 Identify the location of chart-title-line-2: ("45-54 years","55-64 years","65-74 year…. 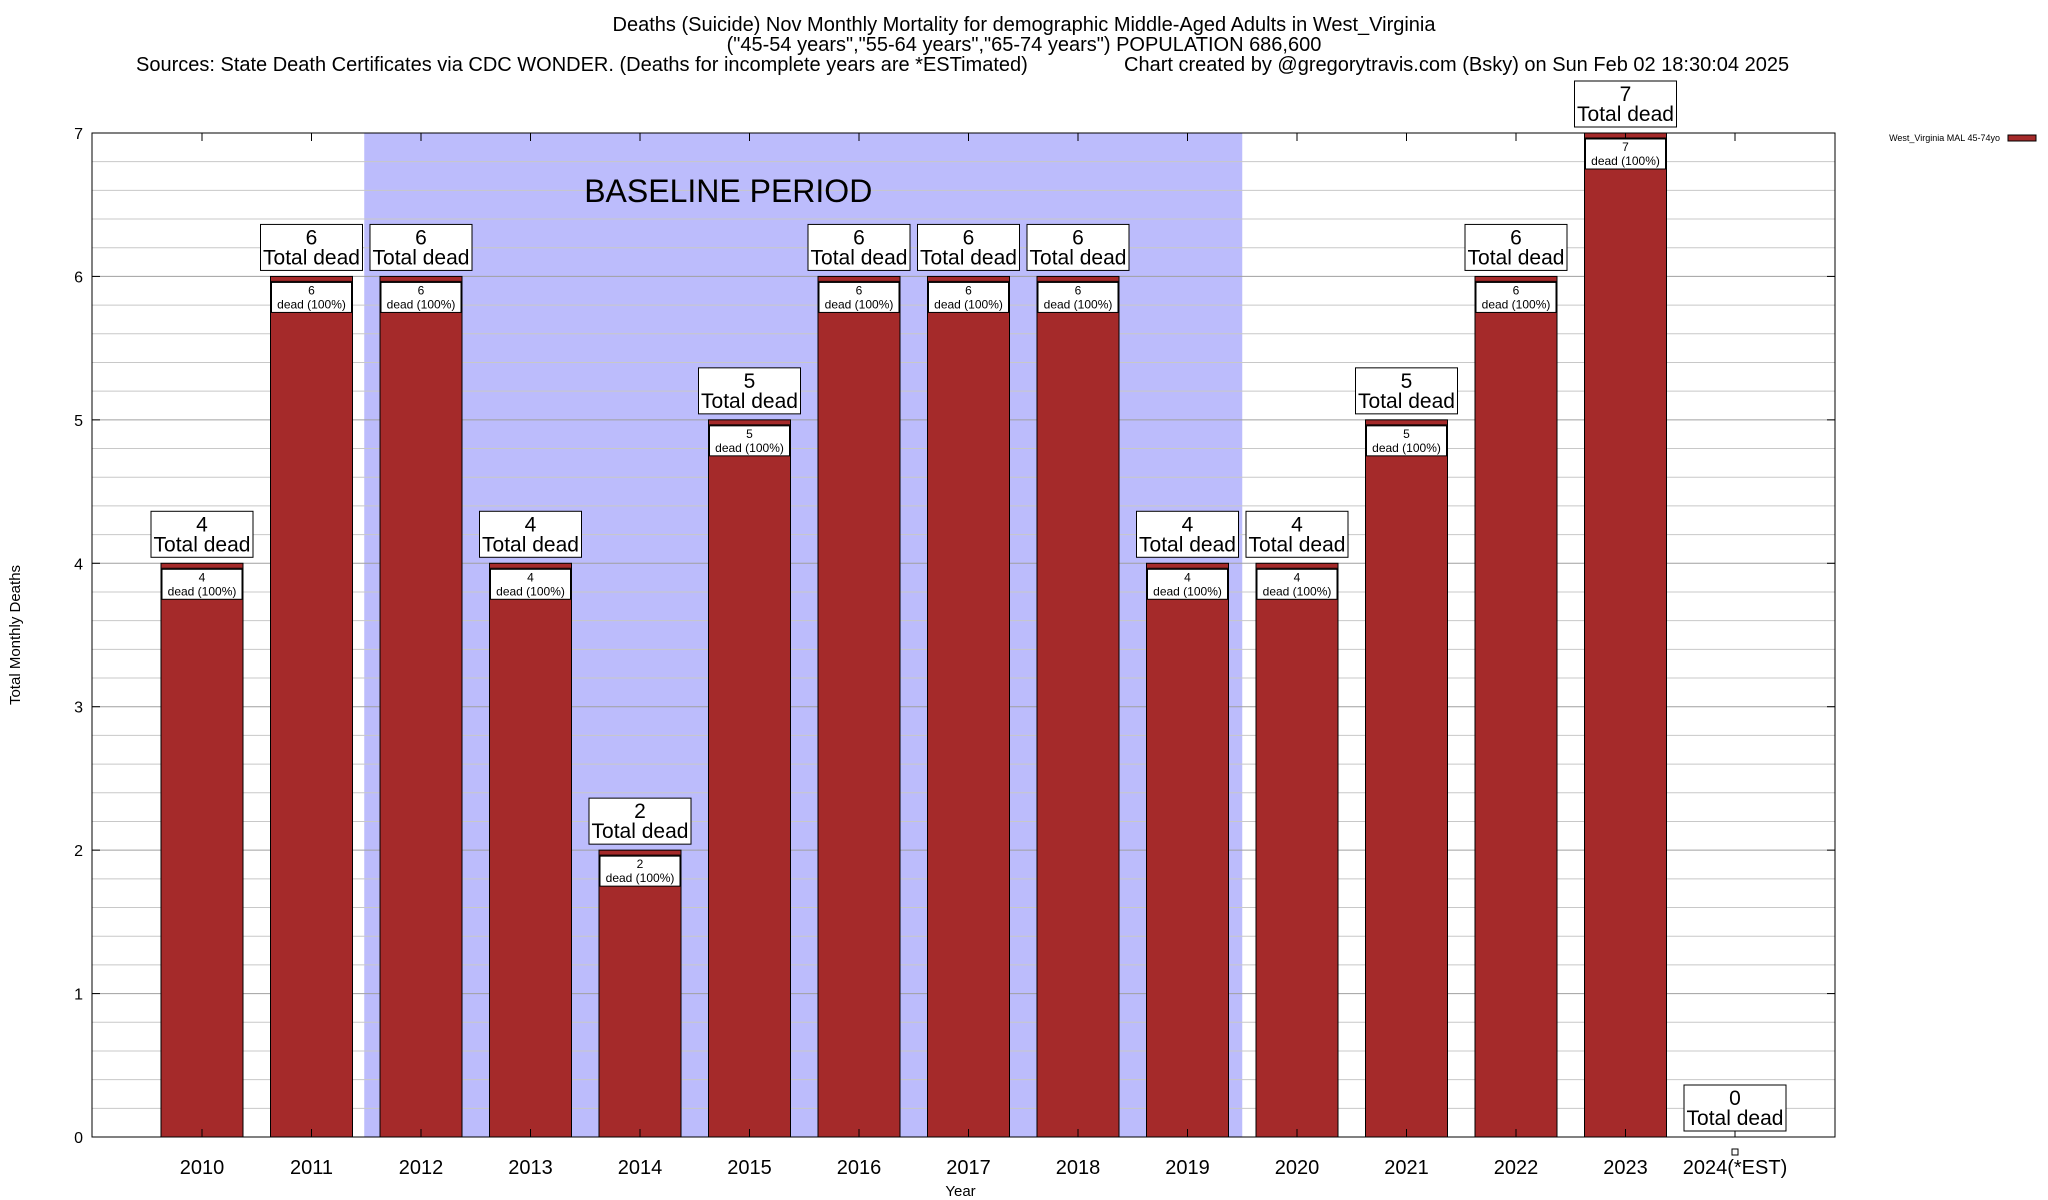
(1024, 45).